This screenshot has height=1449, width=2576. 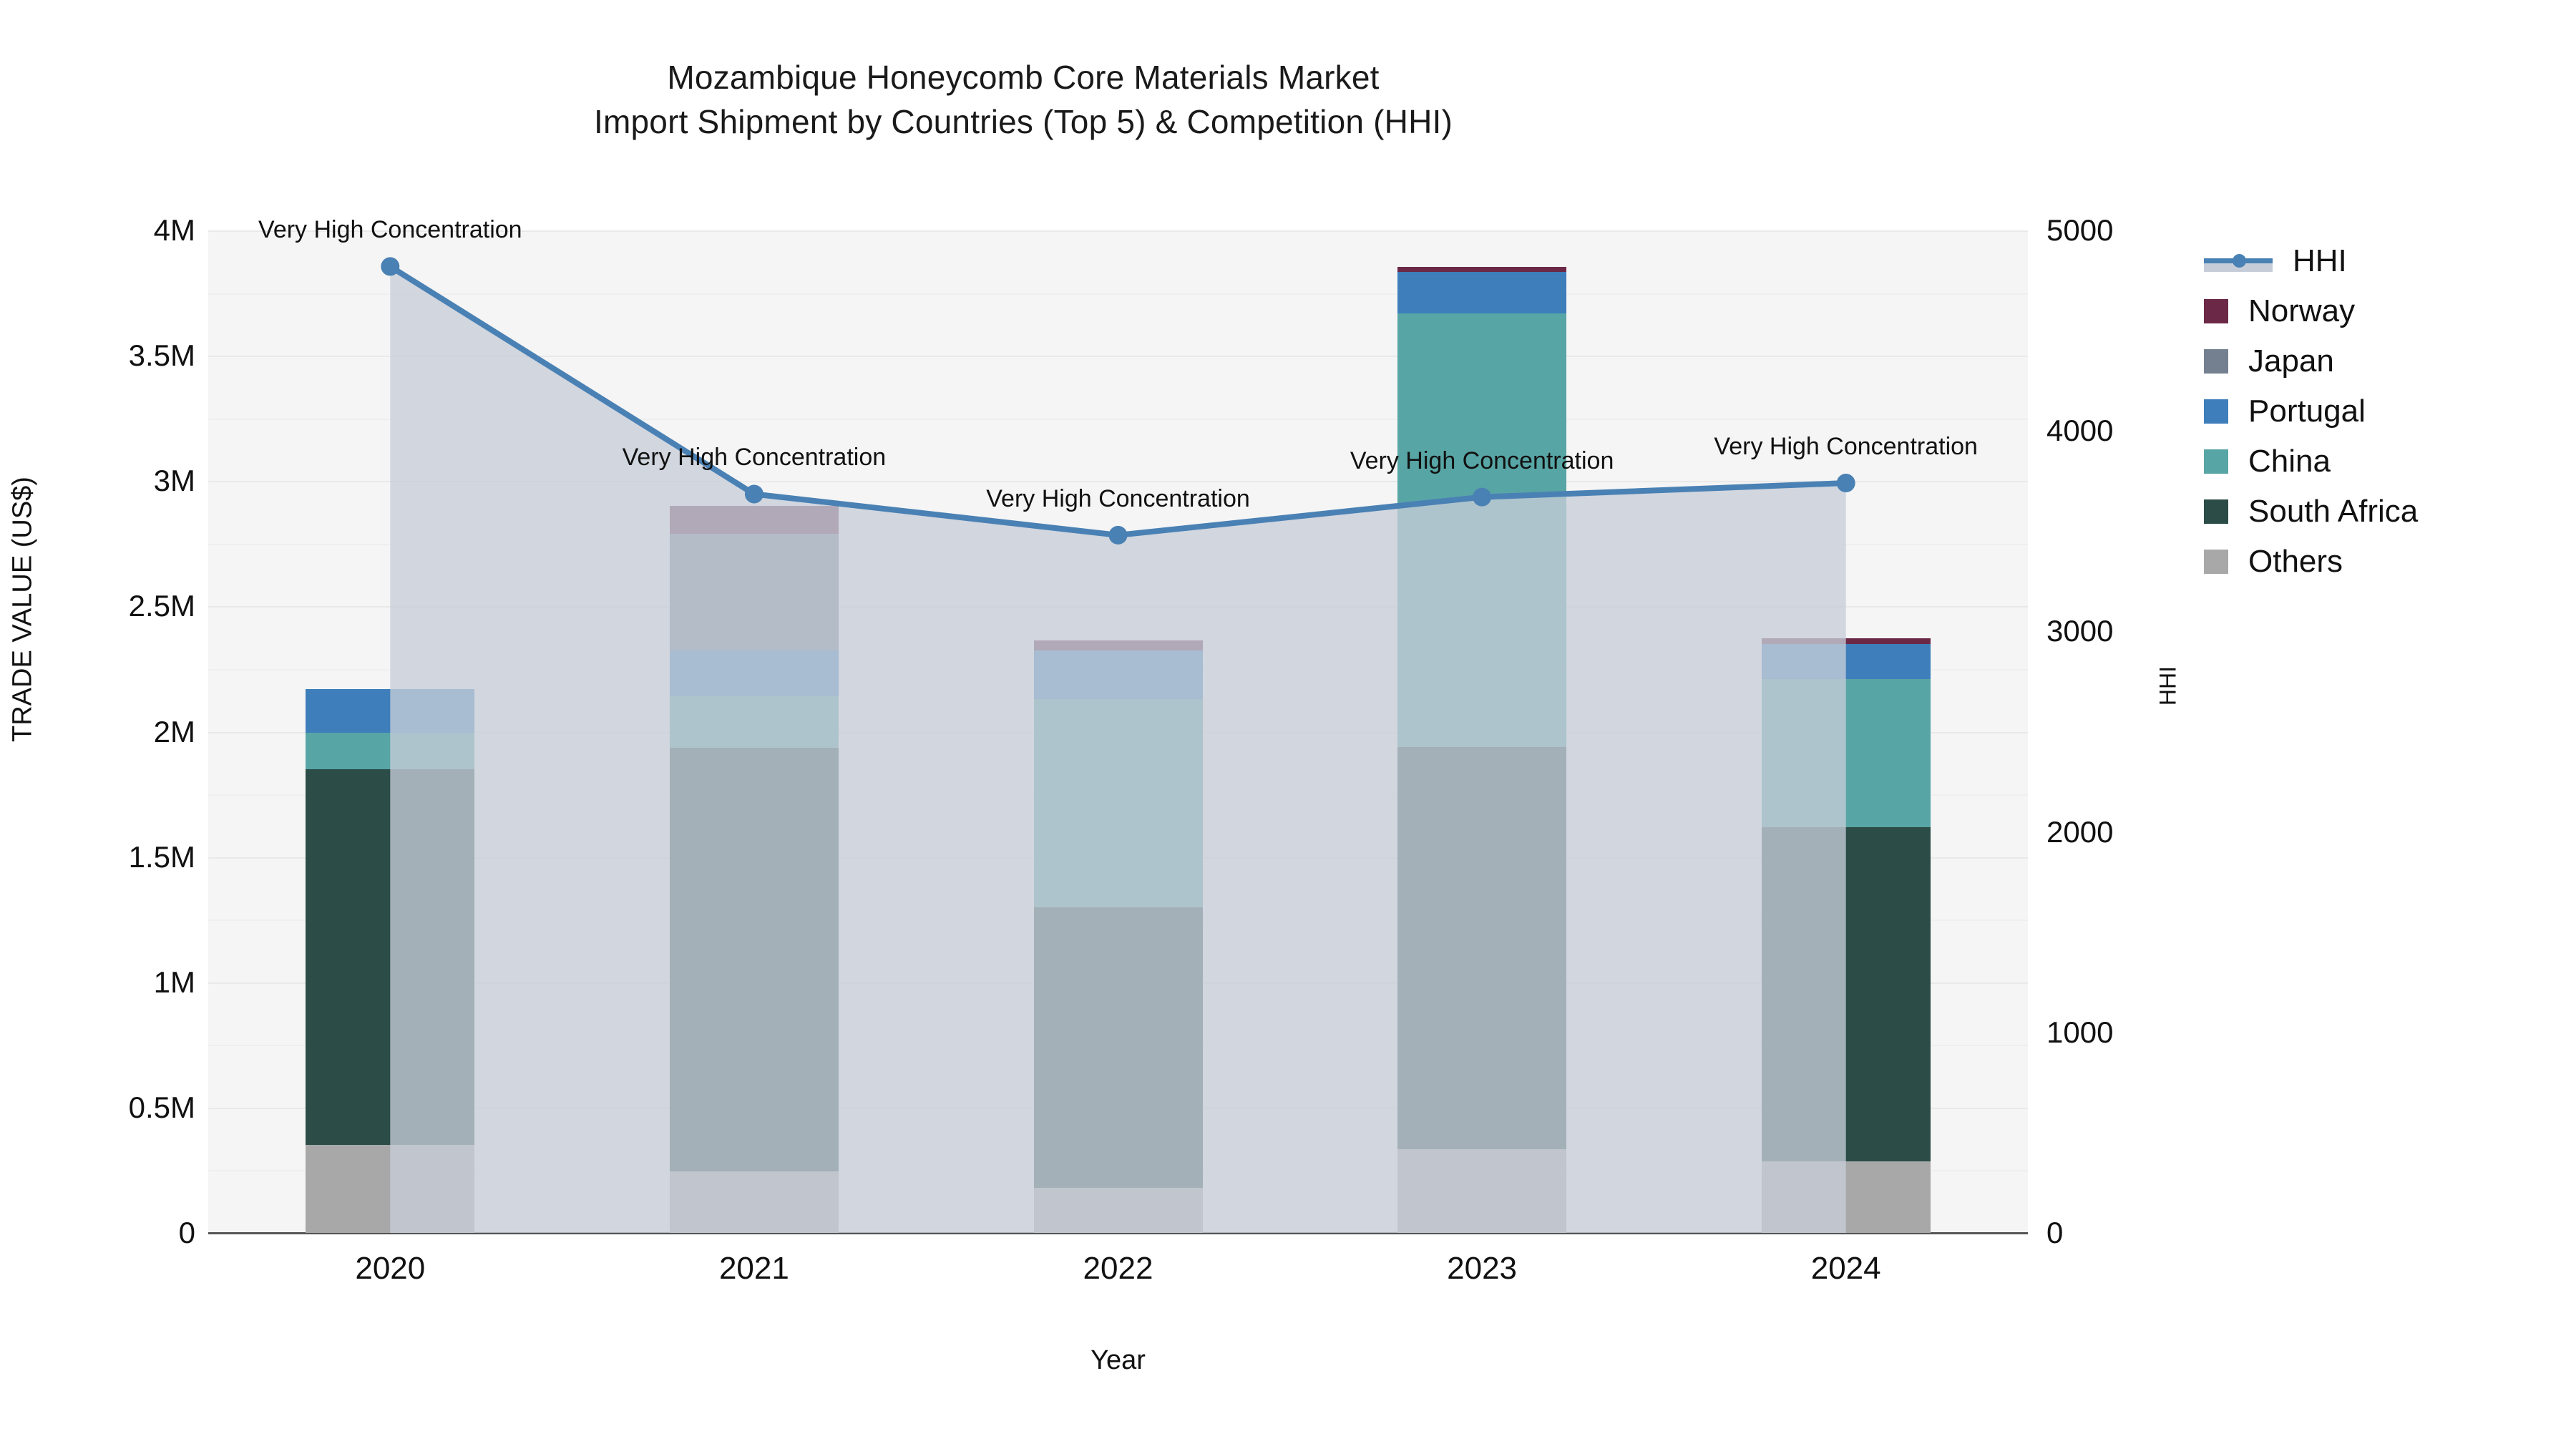 I want to click on legend-item-south-africa: South Africa, so click(x=2390, y=512).